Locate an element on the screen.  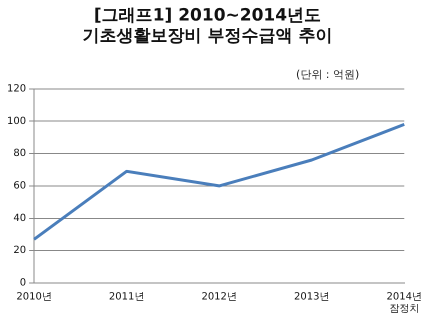
chart-title: [그래프1] 2010~2014년도 기초생활보장비 부정수급액 추이 is located at coordinates (207, 26).